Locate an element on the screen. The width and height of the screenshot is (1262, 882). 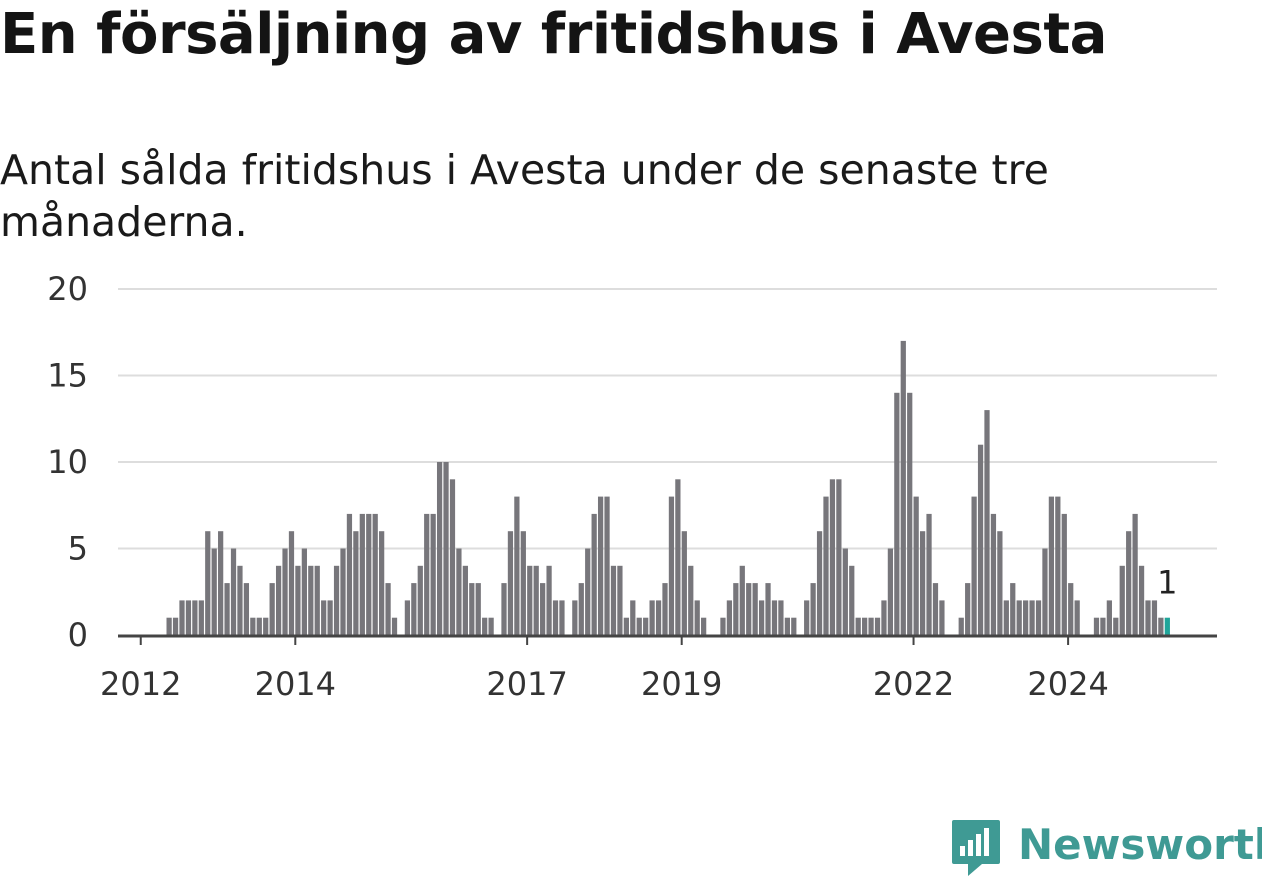
newsworthy-logo: Newsworthy is located at coordinates (1106, 850).